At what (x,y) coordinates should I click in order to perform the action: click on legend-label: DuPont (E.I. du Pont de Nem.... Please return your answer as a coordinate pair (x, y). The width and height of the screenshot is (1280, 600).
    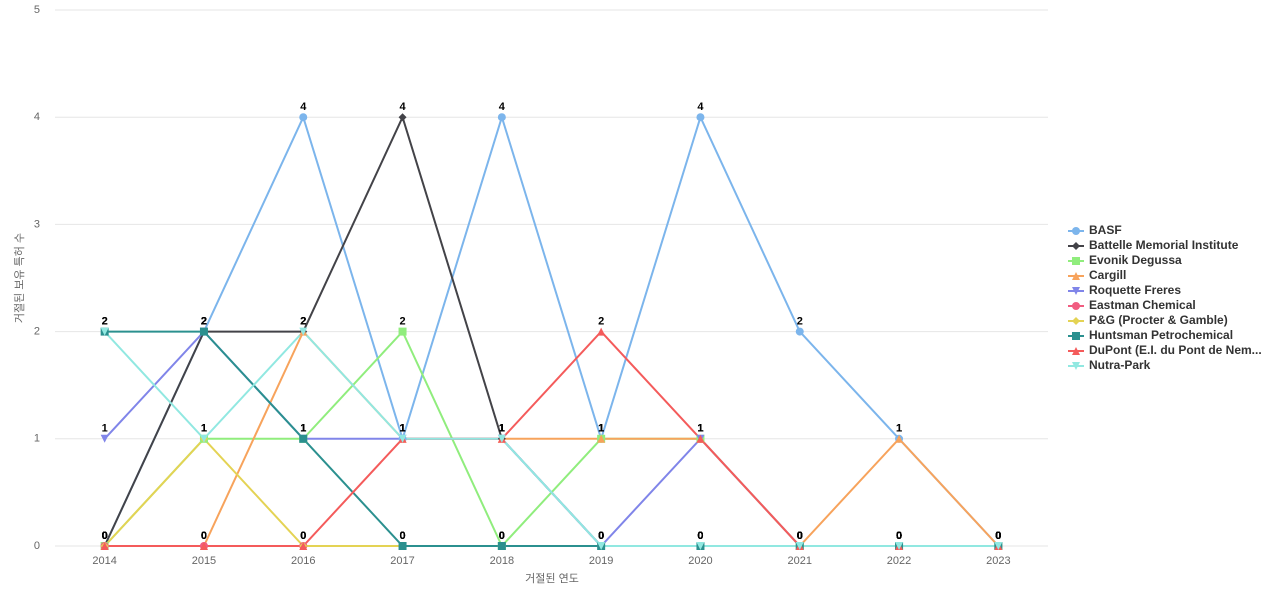
    Looking at the image, I should click on (1175, 350).